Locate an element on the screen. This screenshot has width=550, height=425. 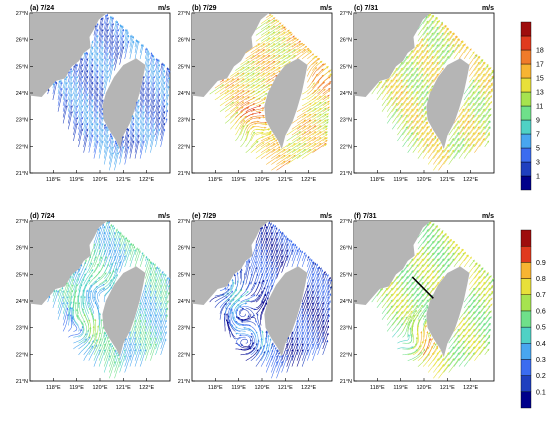
unit-label: m/s is located at coordinates (326, 216).